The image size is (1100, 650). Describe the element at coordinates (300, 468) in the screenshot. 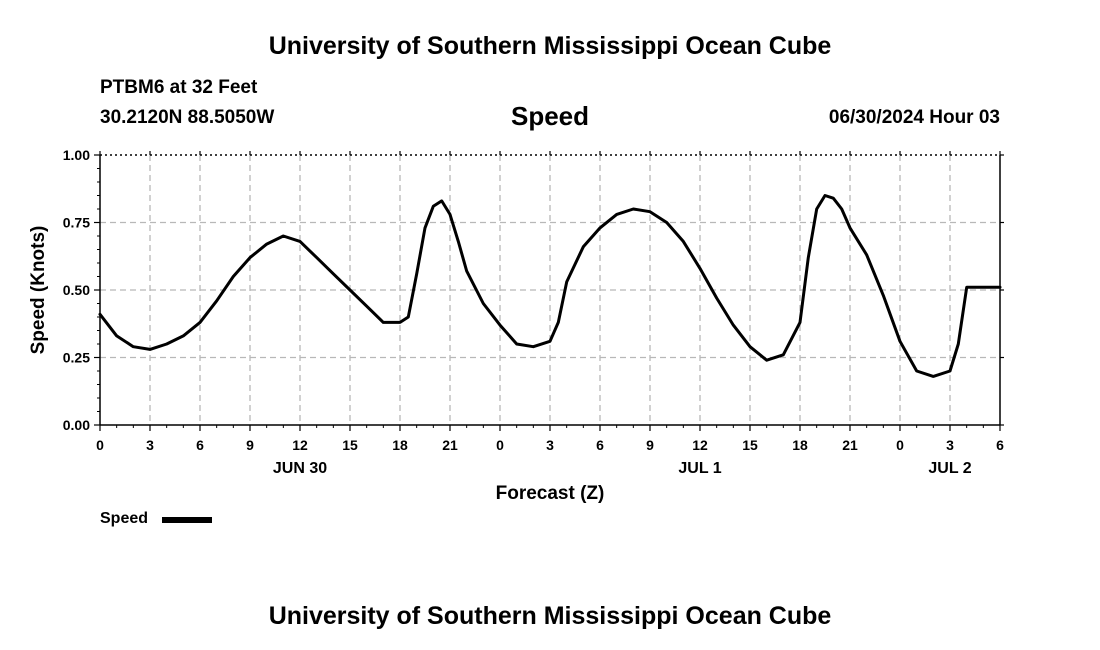

I see `date-label: JUN 30` at that location.